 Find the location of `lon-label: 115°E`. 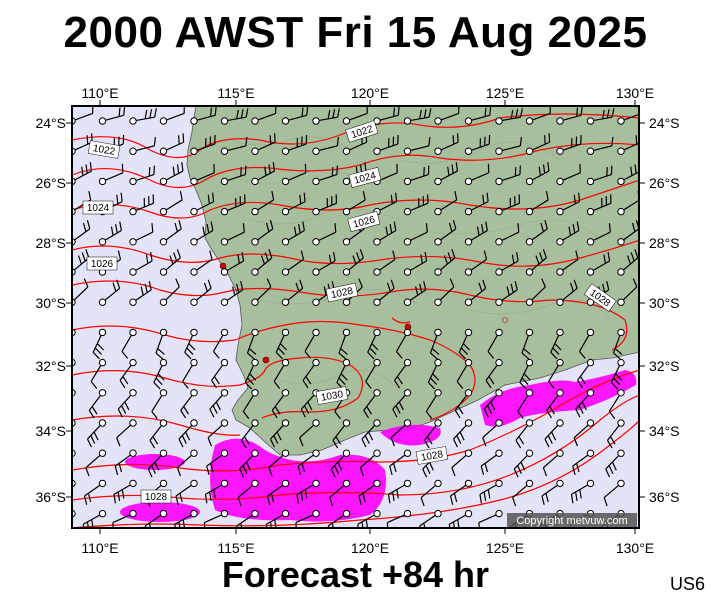

lon-label: 115°E is located at coordinates (235, 548).